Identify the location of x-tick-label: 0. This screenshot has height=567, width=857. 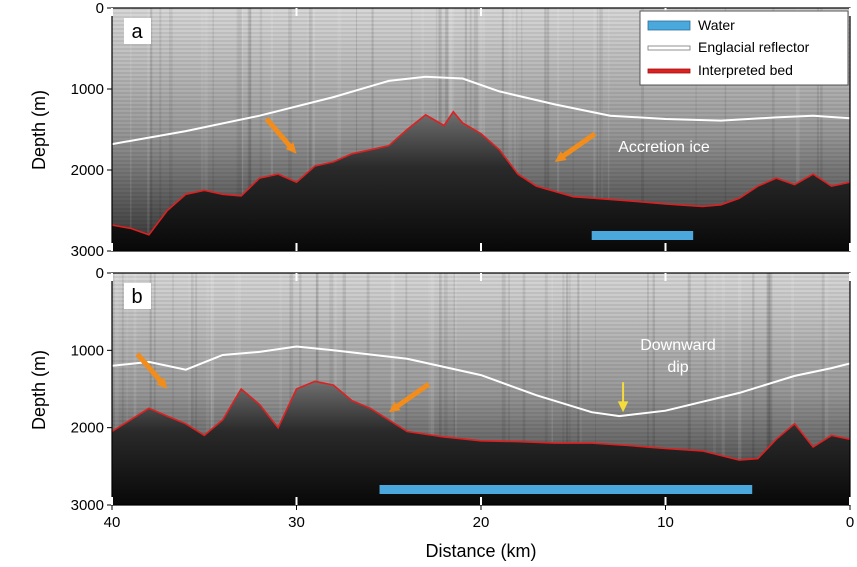
(850, 522).